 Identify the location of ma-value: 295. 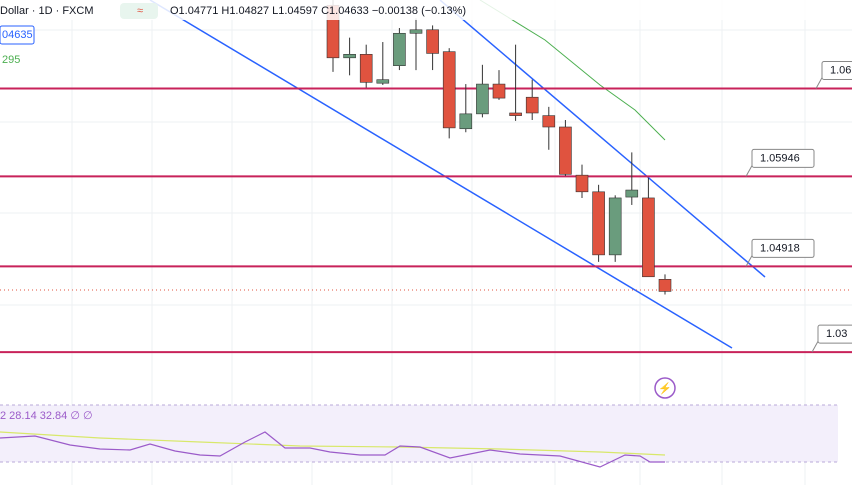
(11, 60).